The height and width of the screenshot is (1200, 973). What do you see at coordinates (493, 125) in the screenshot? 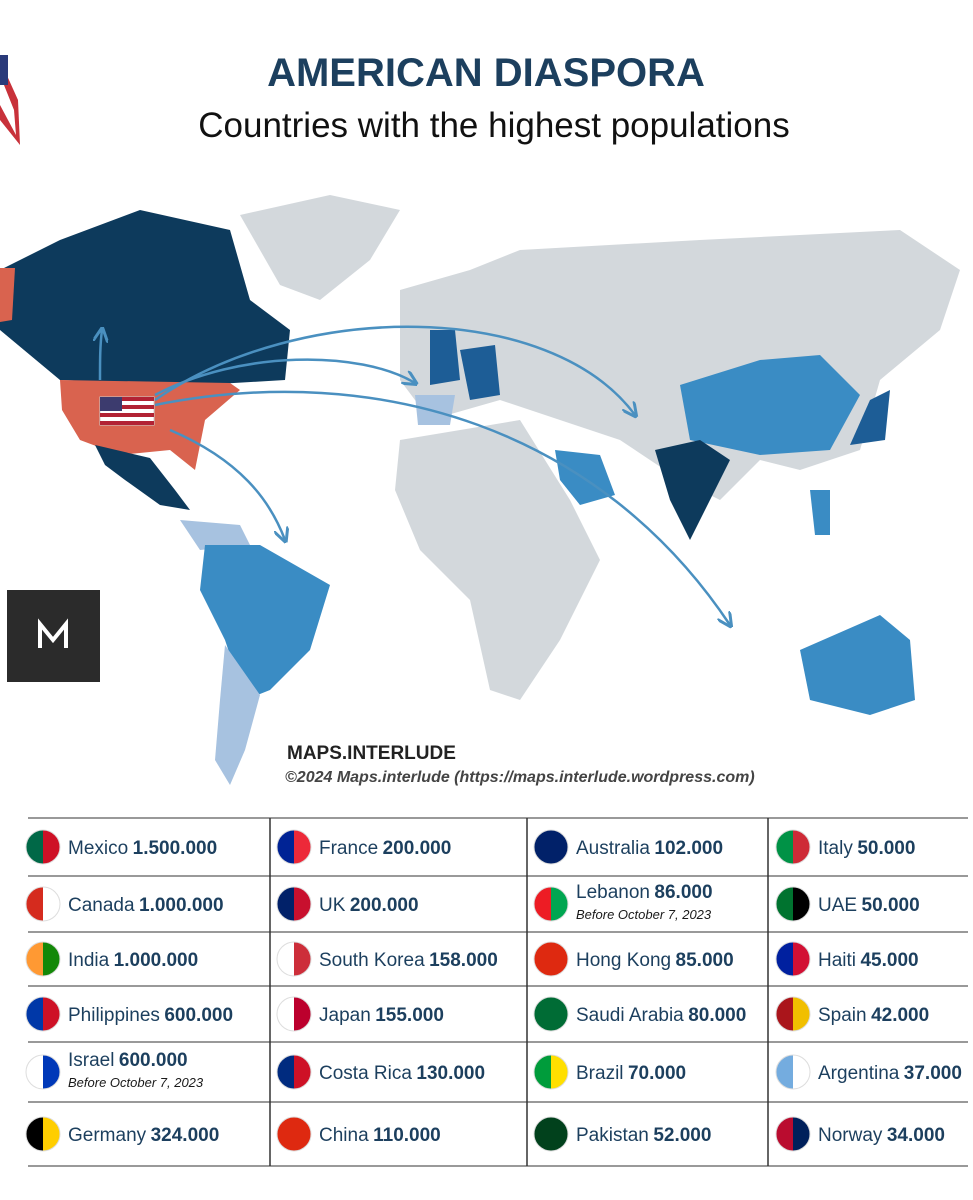
I see `subtitle: Countries with the highest populations` at bounding box center [493, 125].